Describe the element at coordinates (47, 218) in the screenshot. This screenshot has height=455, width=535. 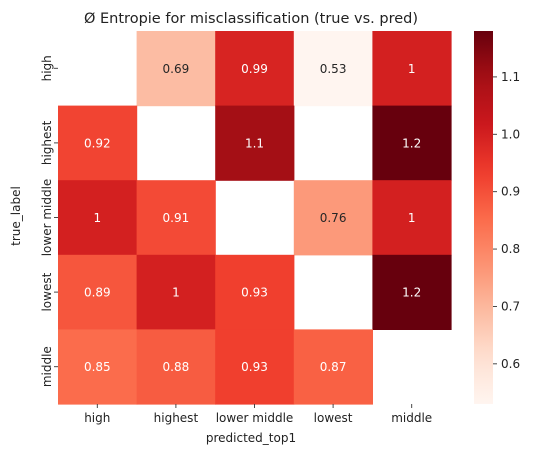
I see `y-tick-label: lower middle` at that location.